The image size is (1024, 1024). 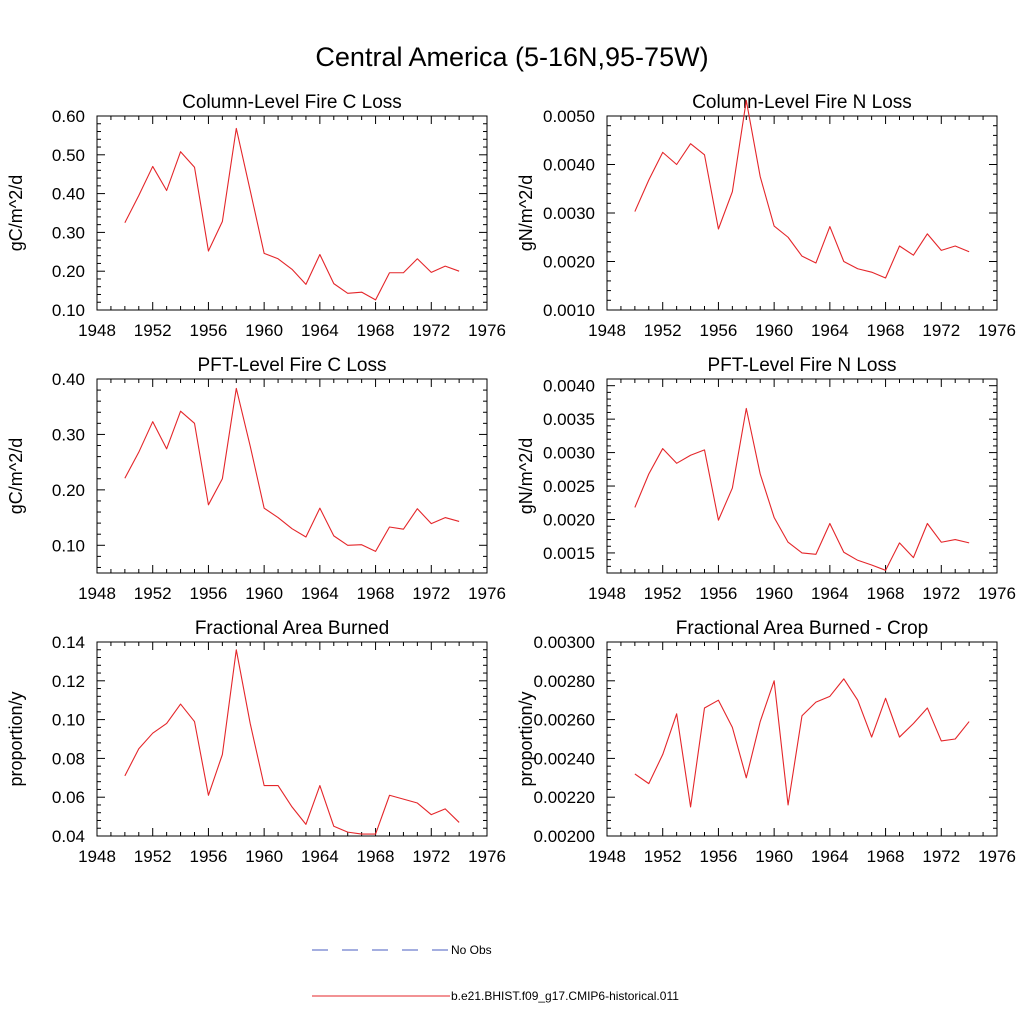 I want to click on y-tick-label: 0.00300, so click(x=564, y=642).